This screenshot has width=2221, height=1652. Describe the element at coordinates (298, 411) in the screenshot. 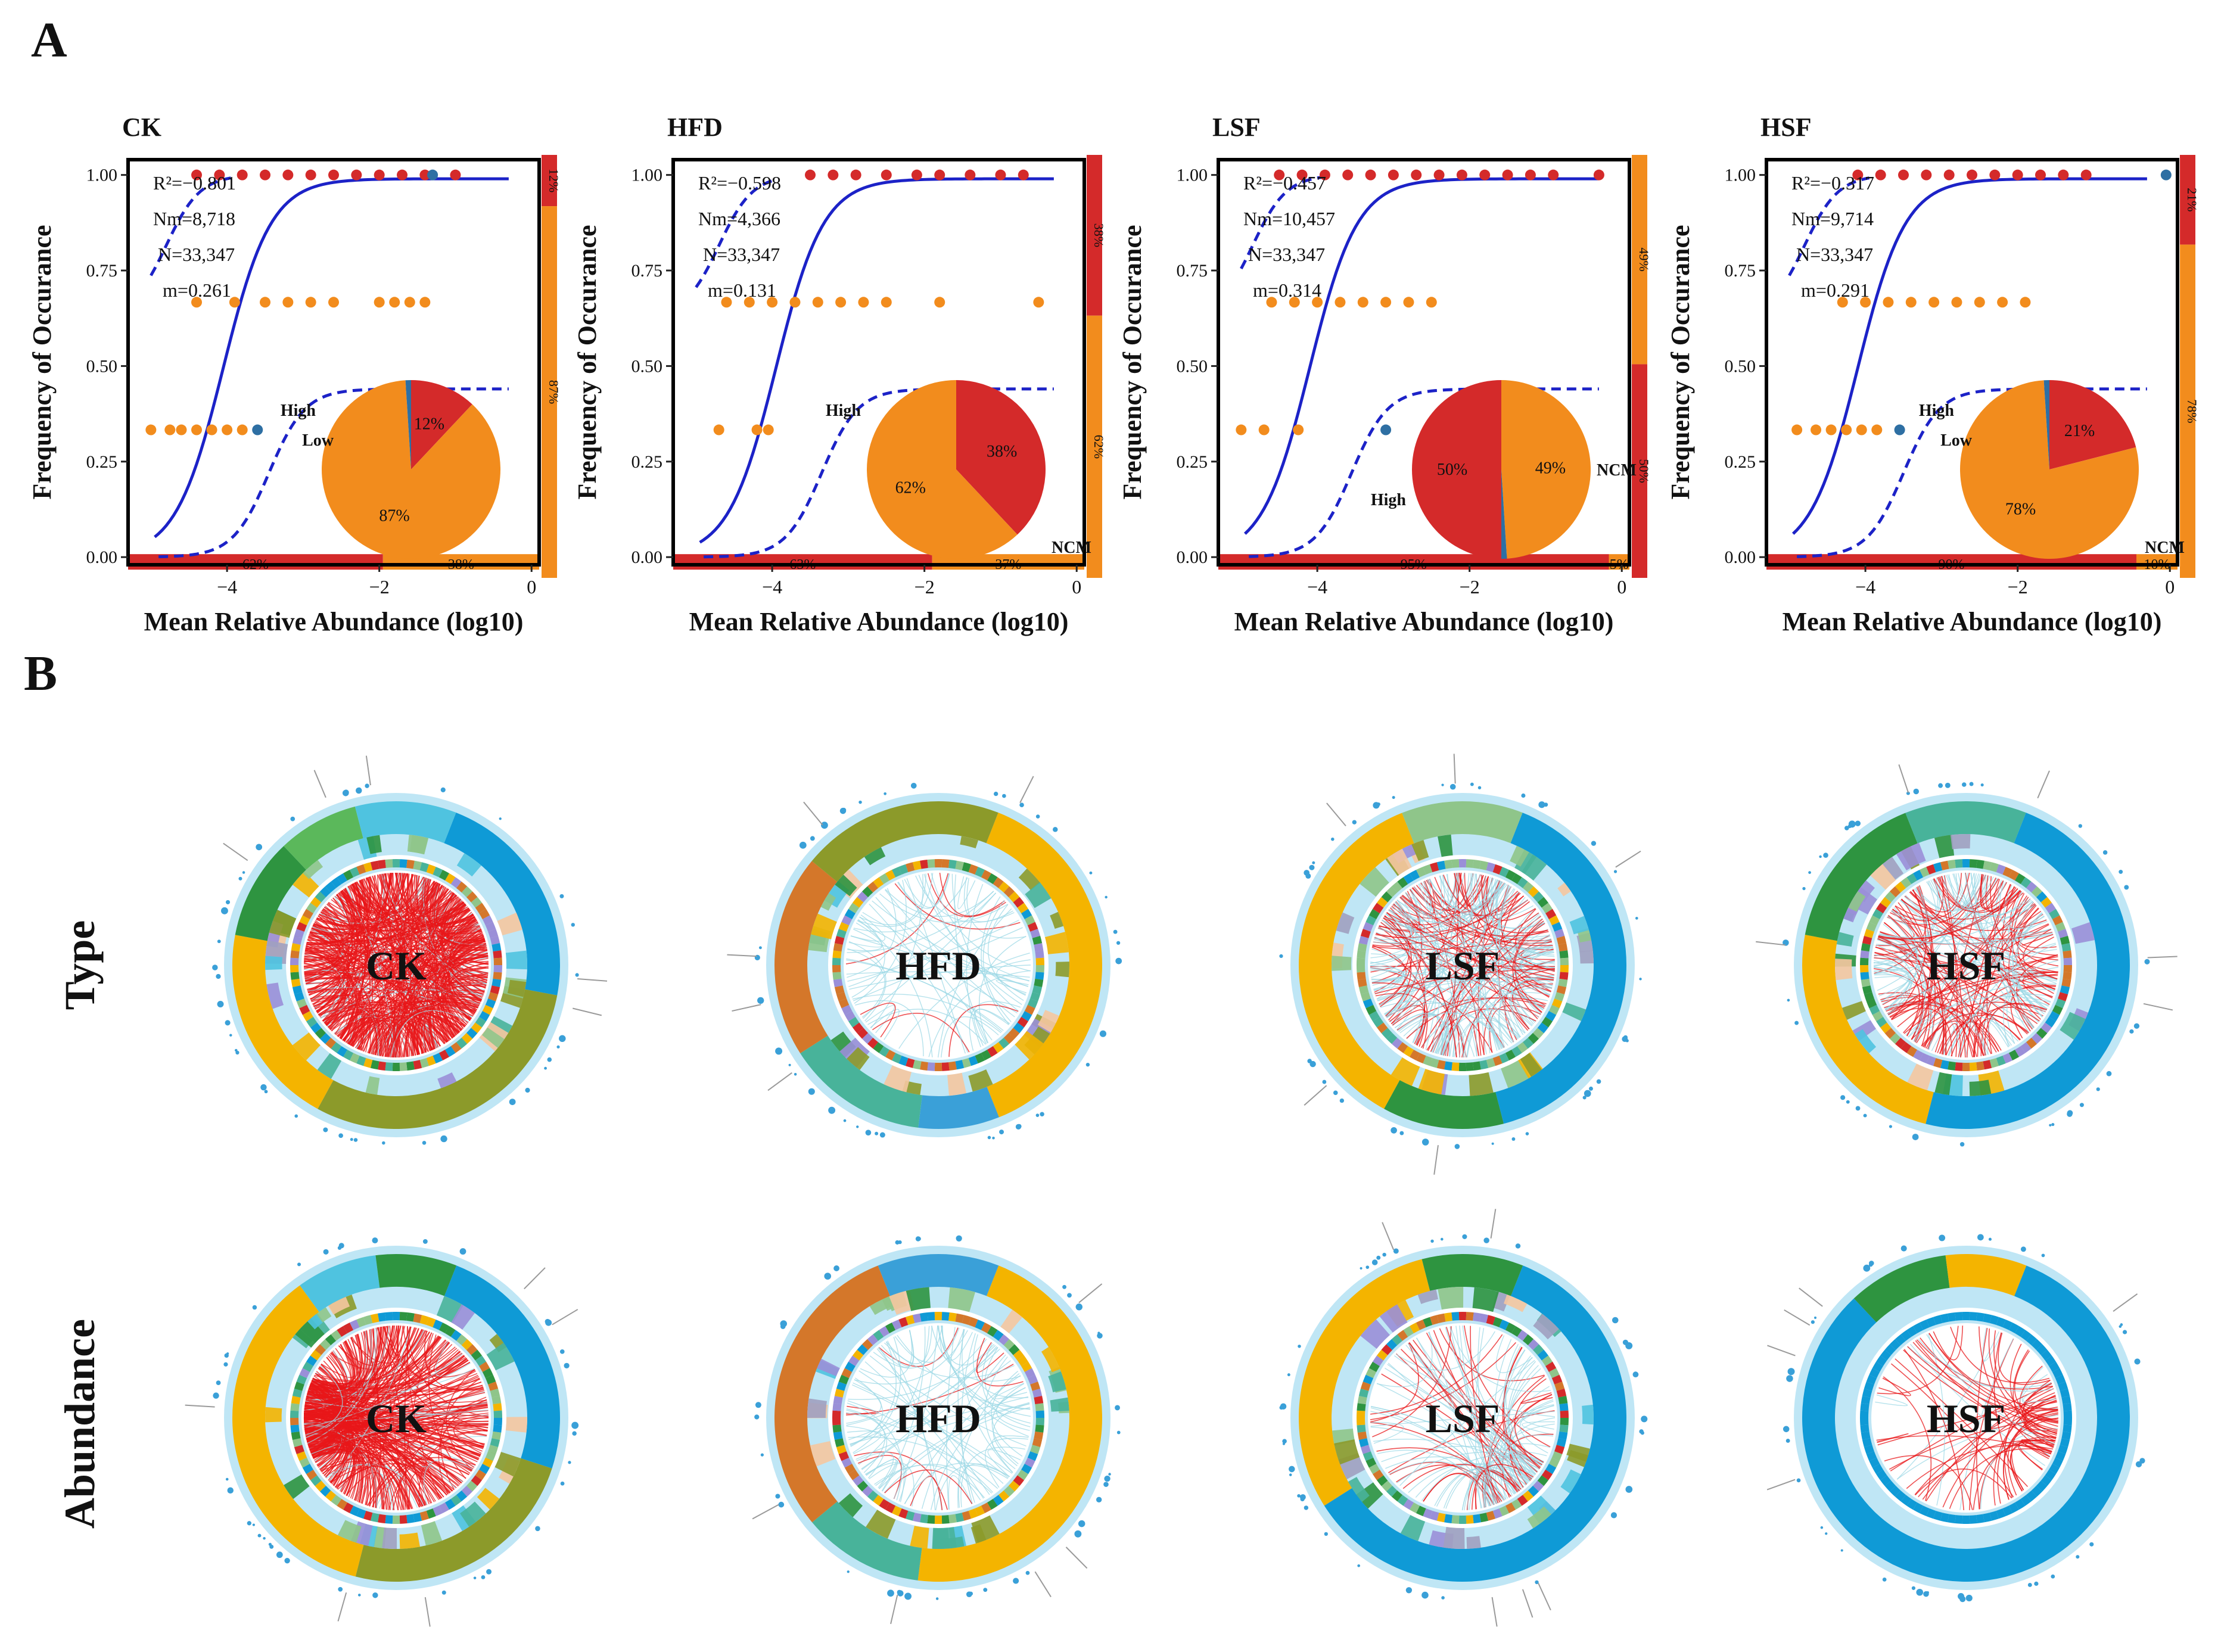

I see `pie-legend-high: High` at that location.